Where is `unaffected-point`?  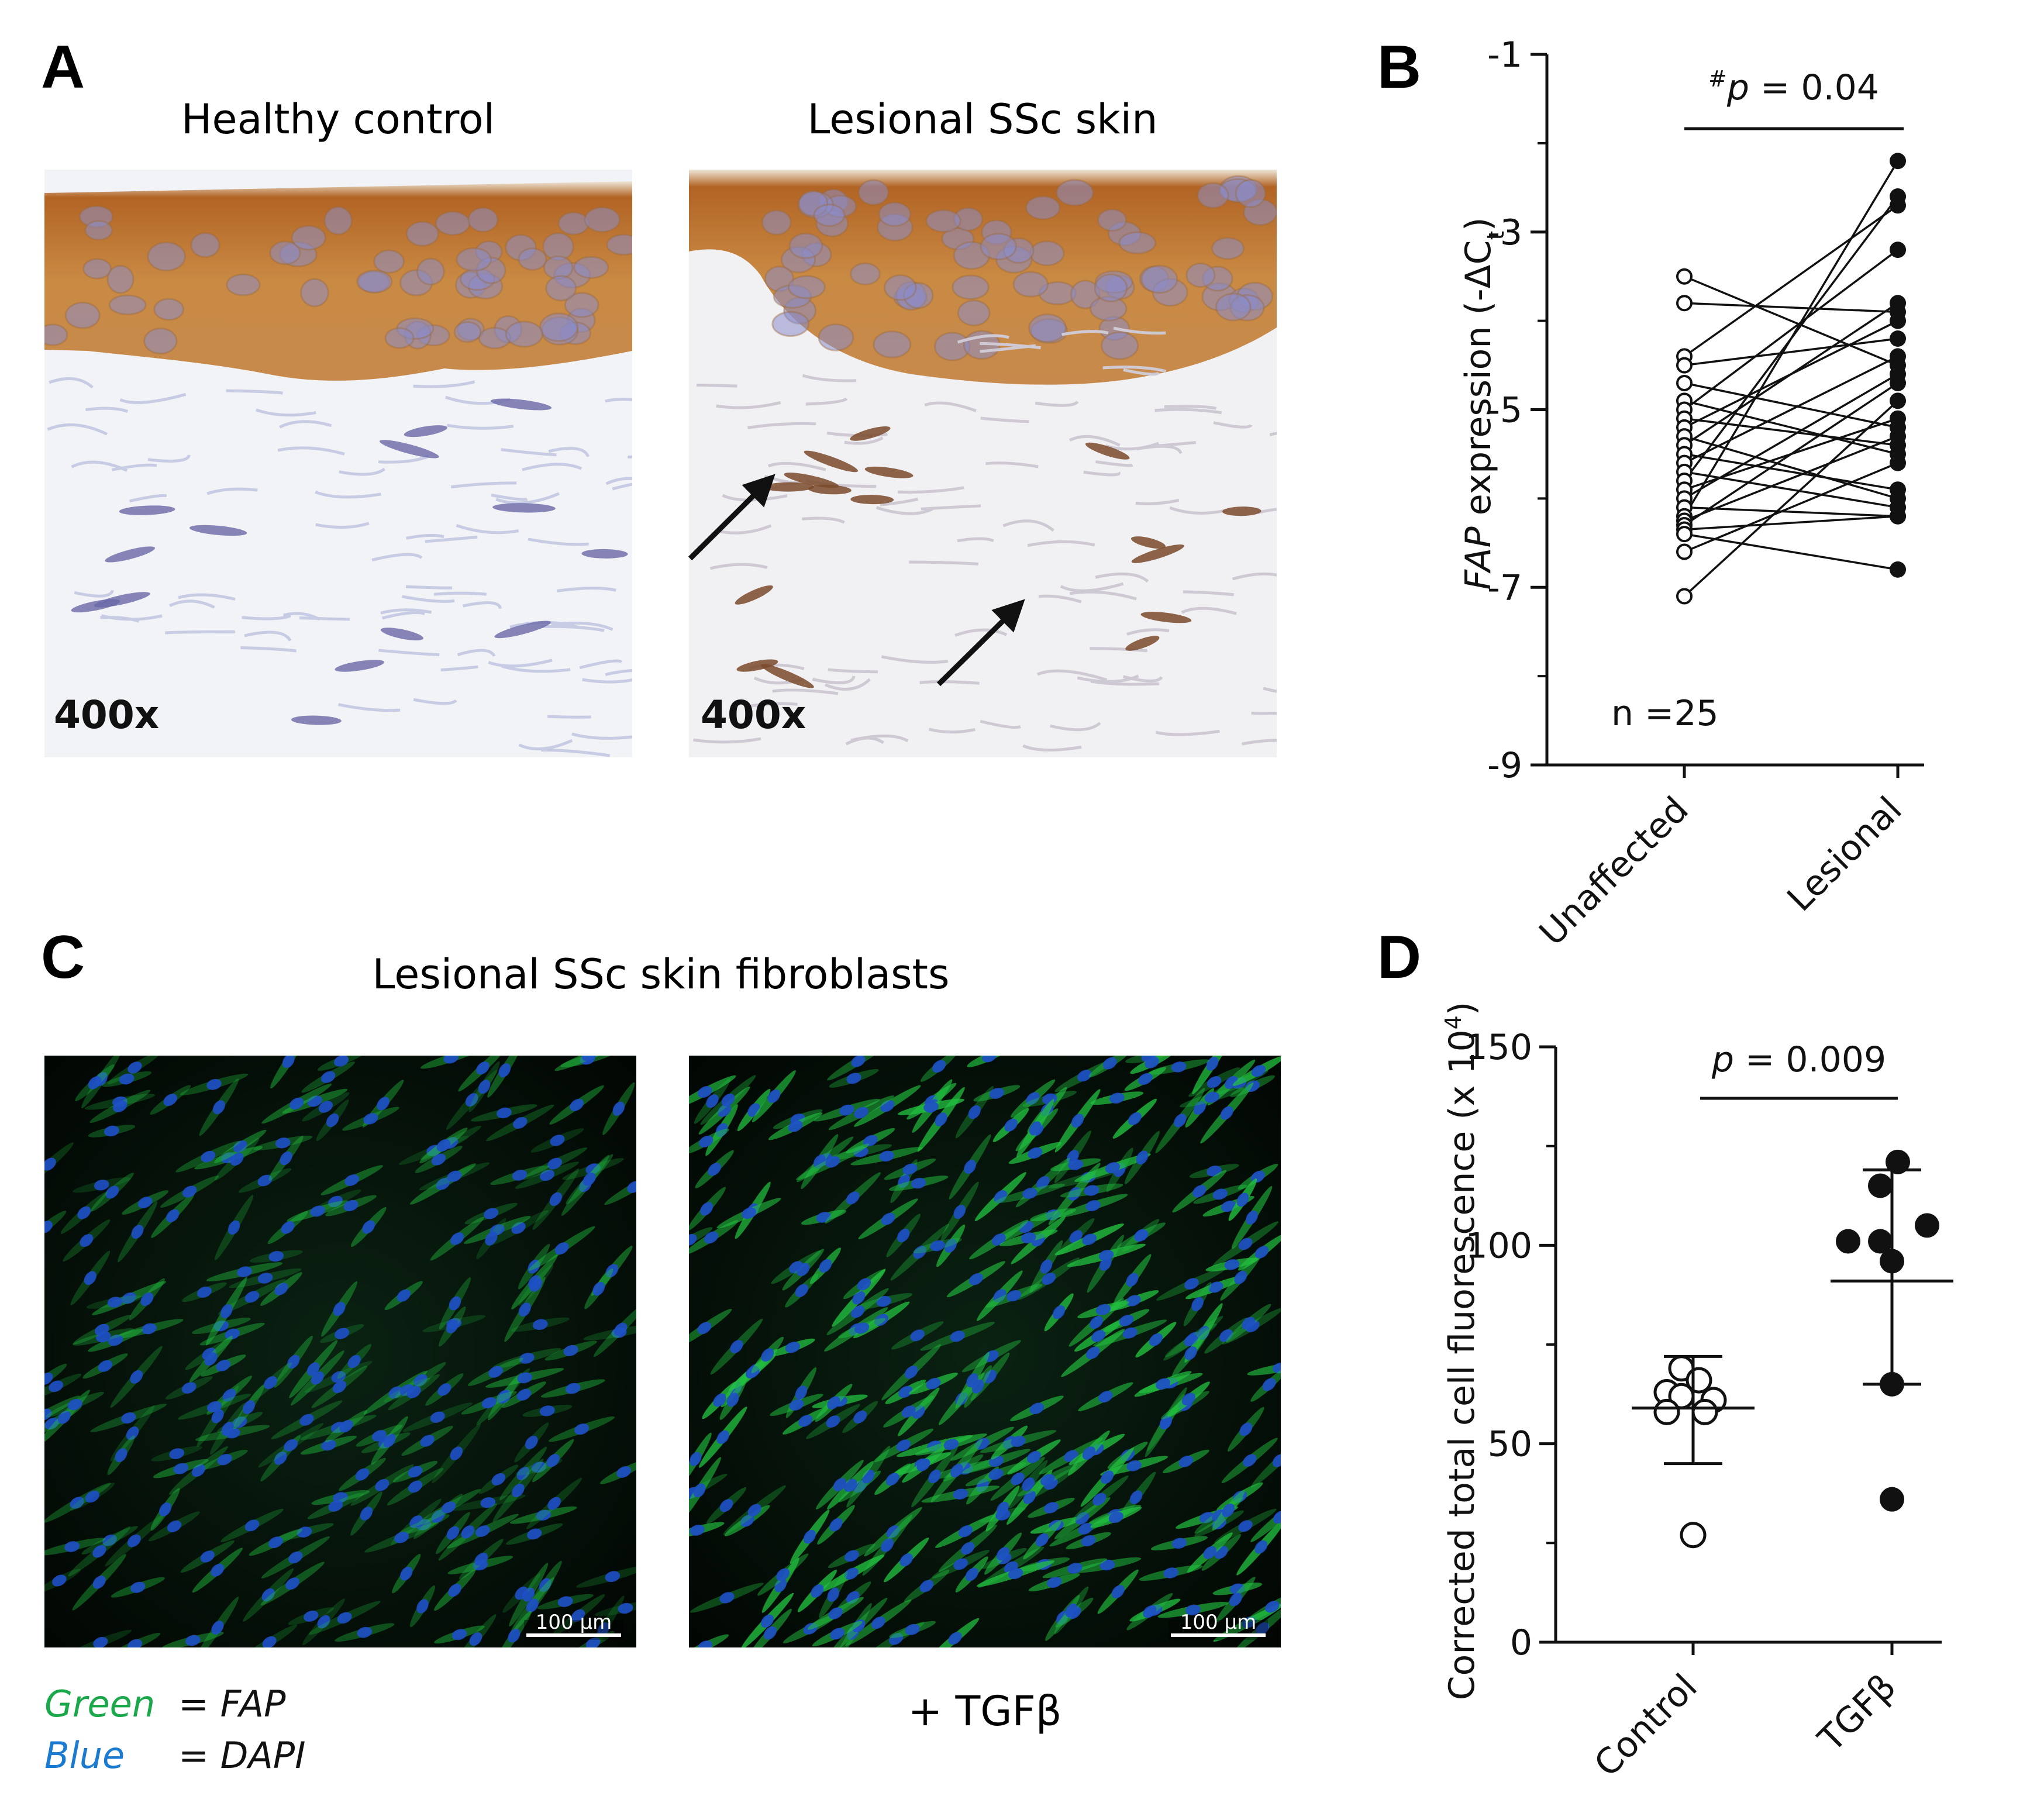
unaffected-point is located at coordinates (1684, 382).